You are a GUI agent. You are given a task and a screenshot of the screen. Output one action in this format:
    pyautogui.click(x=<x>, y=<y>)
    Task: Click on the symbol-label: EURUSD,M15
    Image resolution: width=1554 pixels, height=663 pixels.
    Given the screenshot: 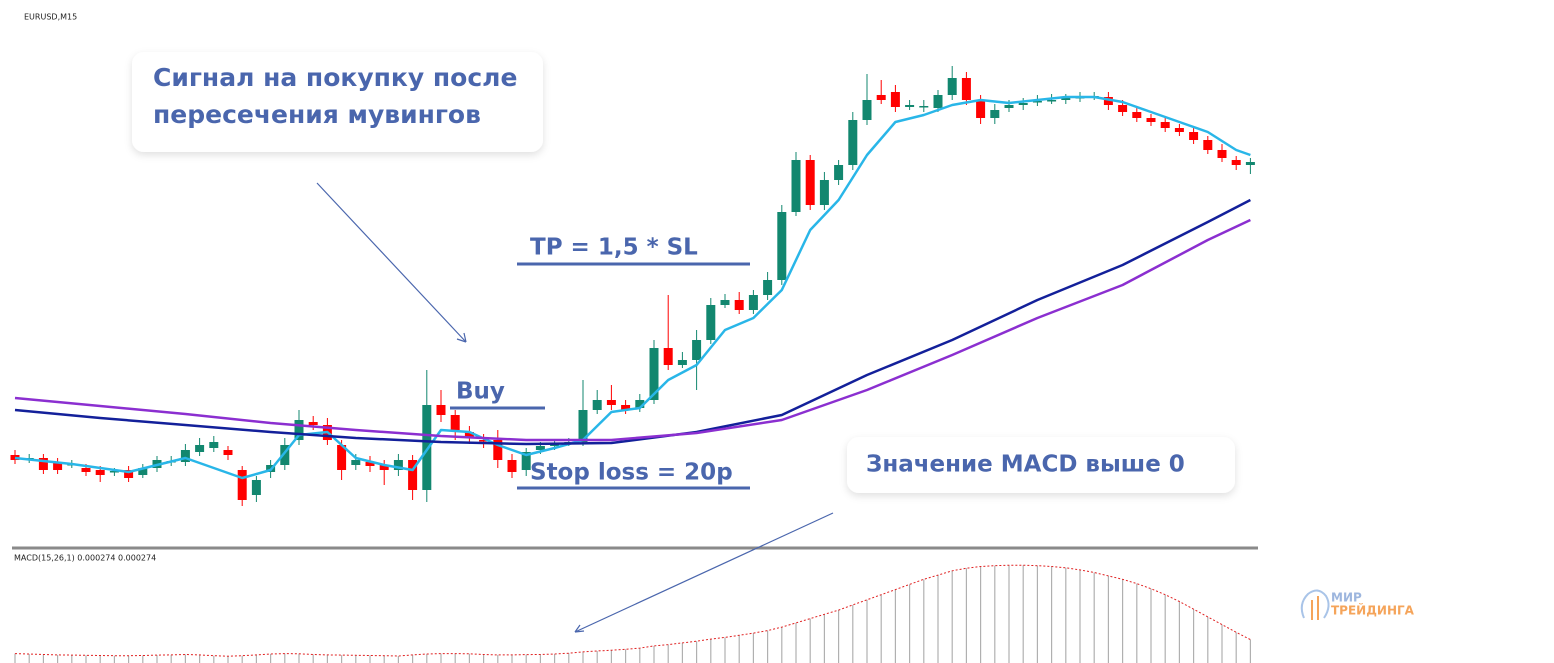 What is the action you would take?
    pyautogui.click(x=50, y=17)
    